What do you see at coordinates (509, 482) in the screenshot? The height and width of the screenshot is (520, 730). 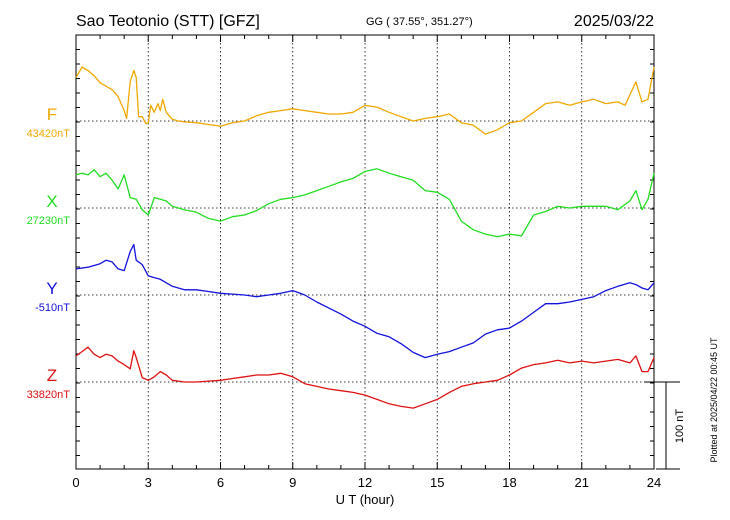 I see `x-tick-label: 18` at bounding box center [509, 482].